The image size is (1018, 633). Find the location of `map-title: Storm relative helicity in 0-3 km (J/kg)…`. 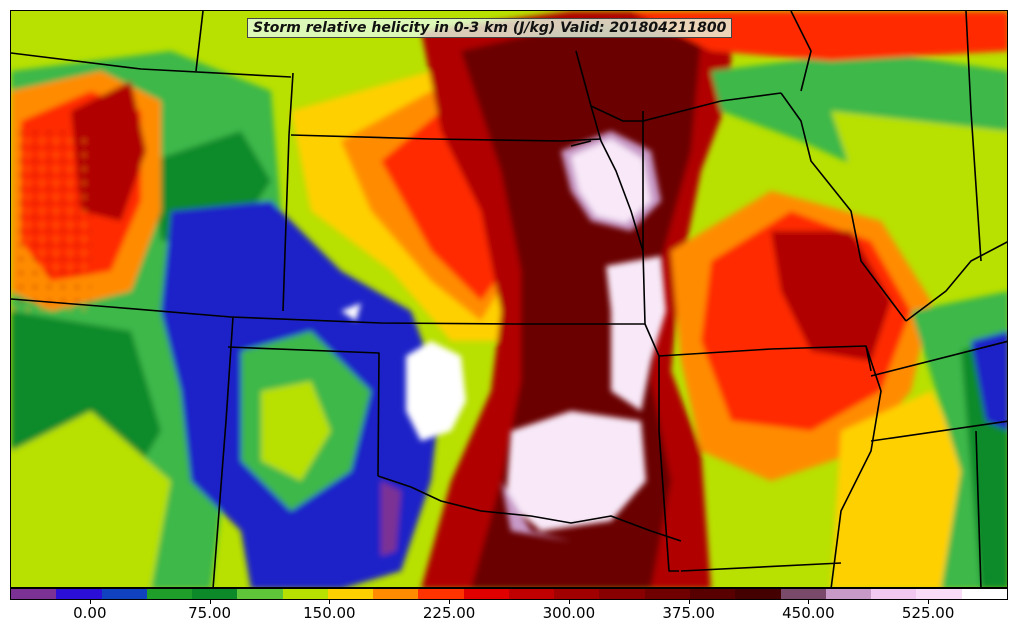

map-title: Storm relative helicity in 0-3 km (J/kg)… is located at coordinates (490, 28).